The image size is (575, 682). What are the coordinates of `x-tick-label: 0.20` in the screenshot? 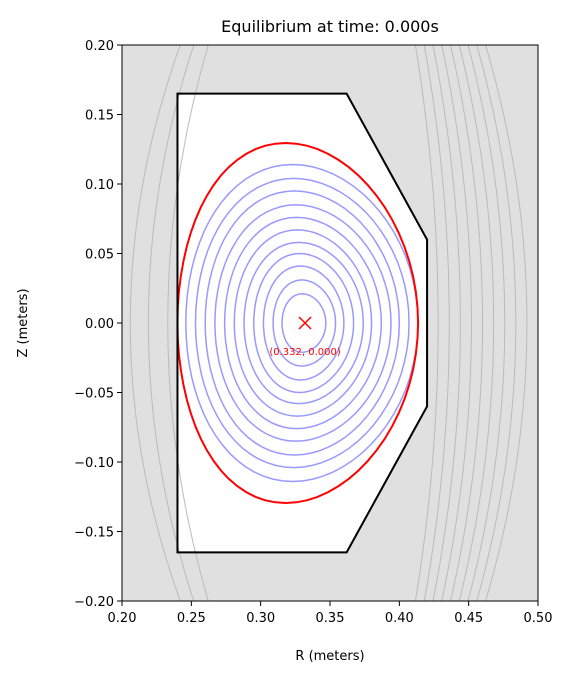 It's located at (122, 618).